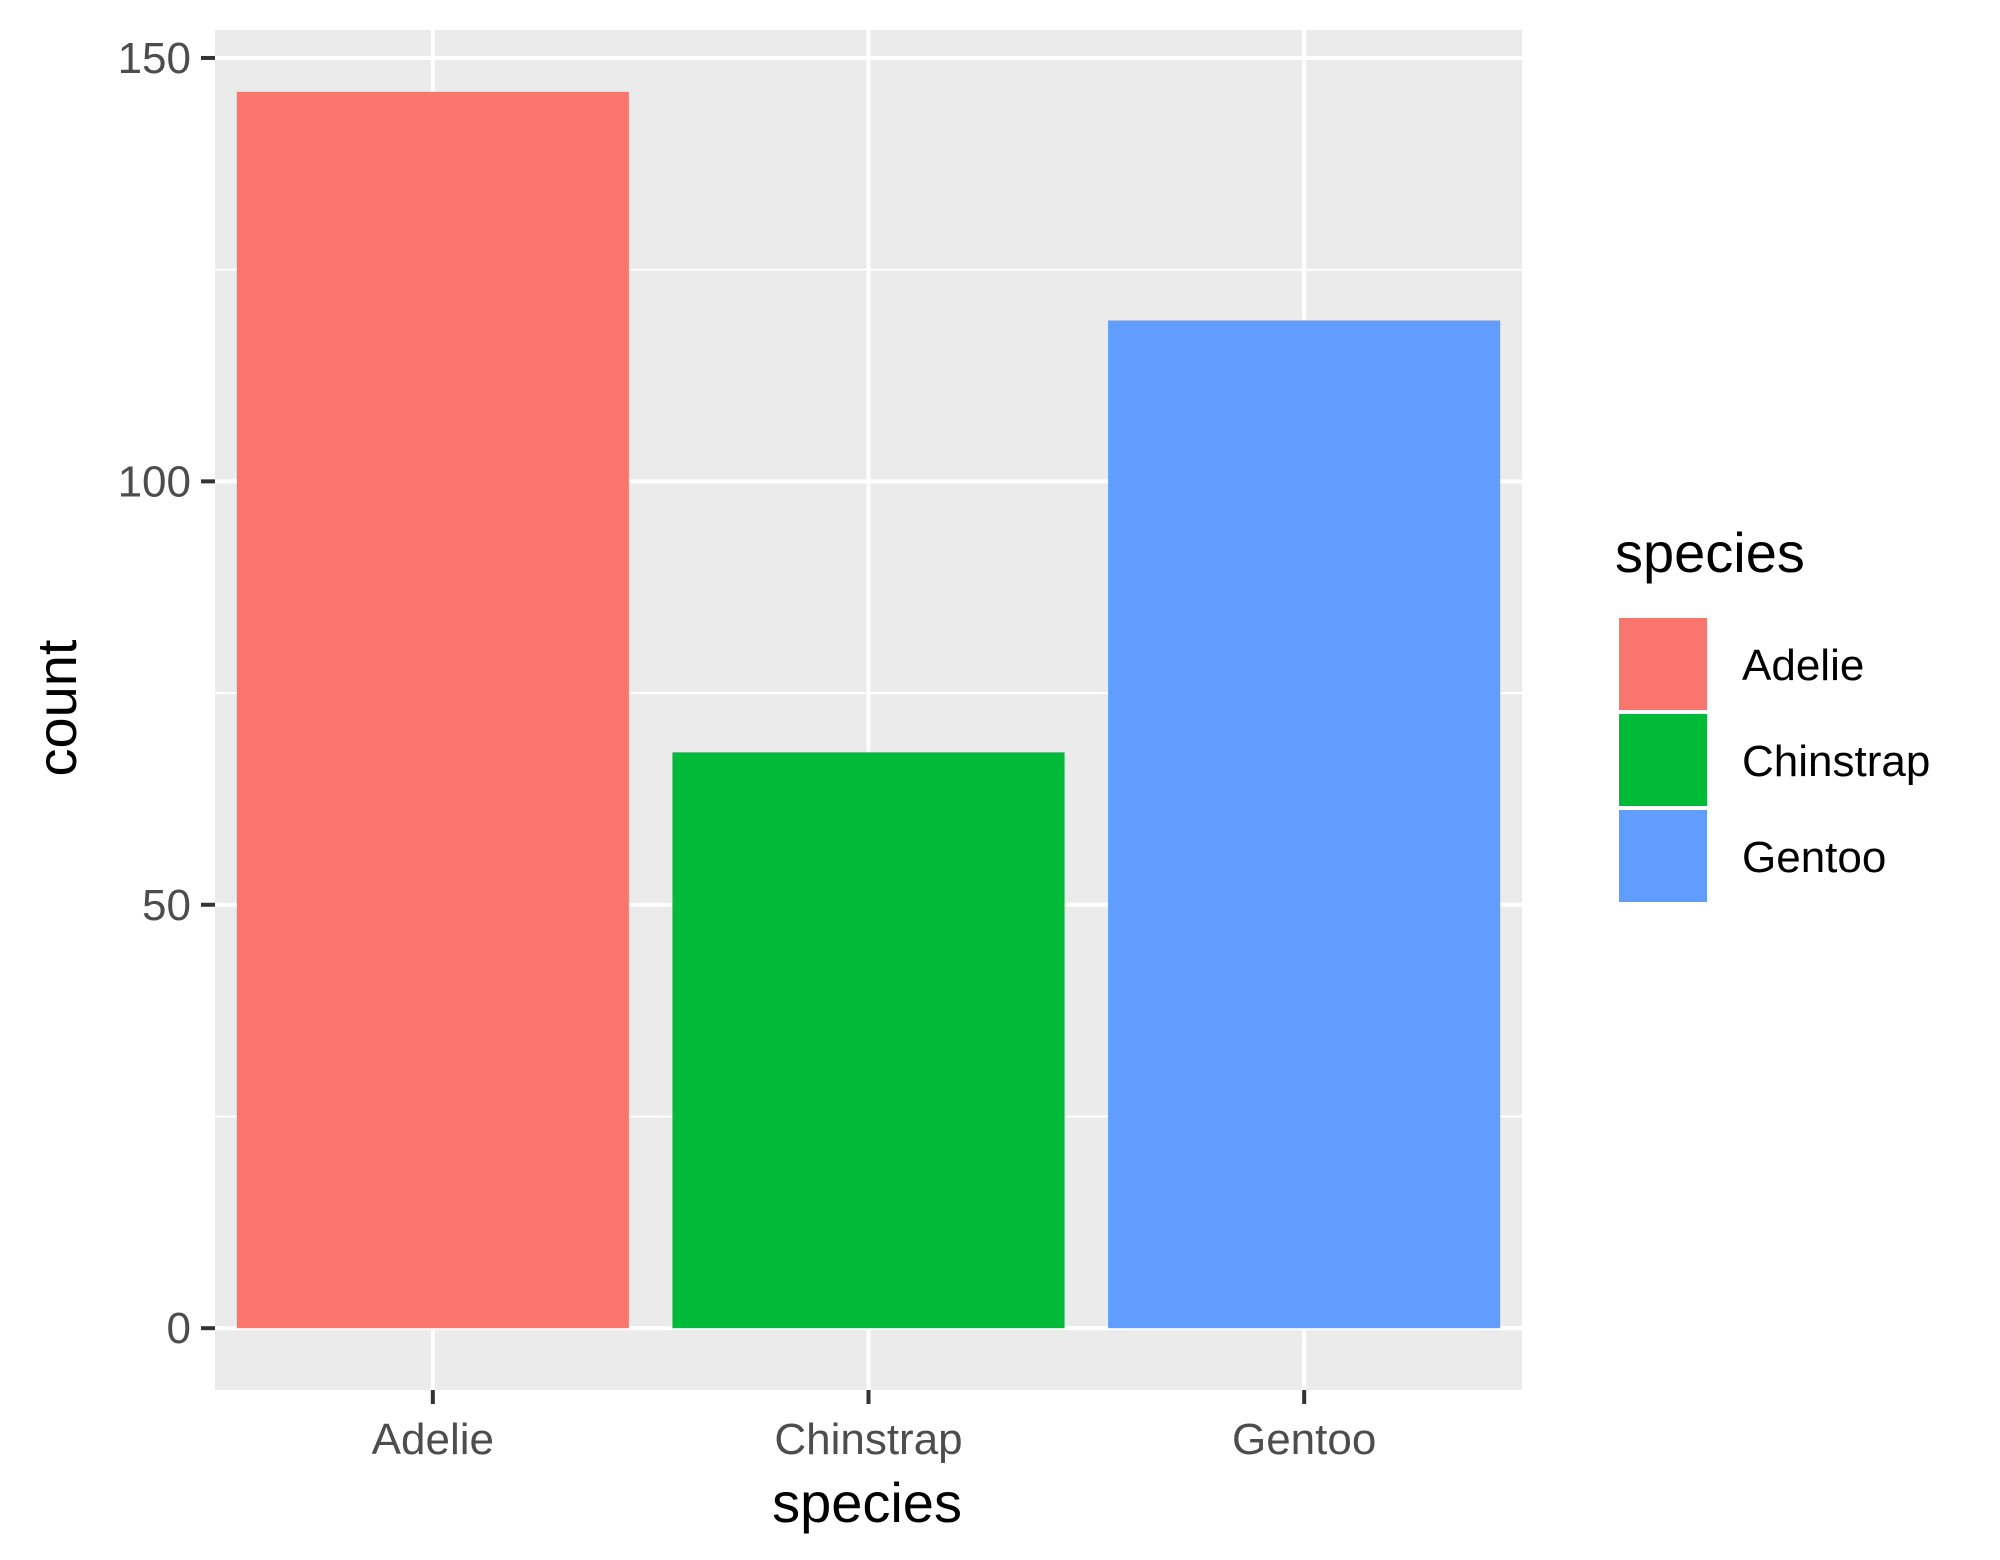 The height and width of the screenshot is (1560, 2000). I want to click on x-tick-label: Gentoo, so click(1304, 1439).